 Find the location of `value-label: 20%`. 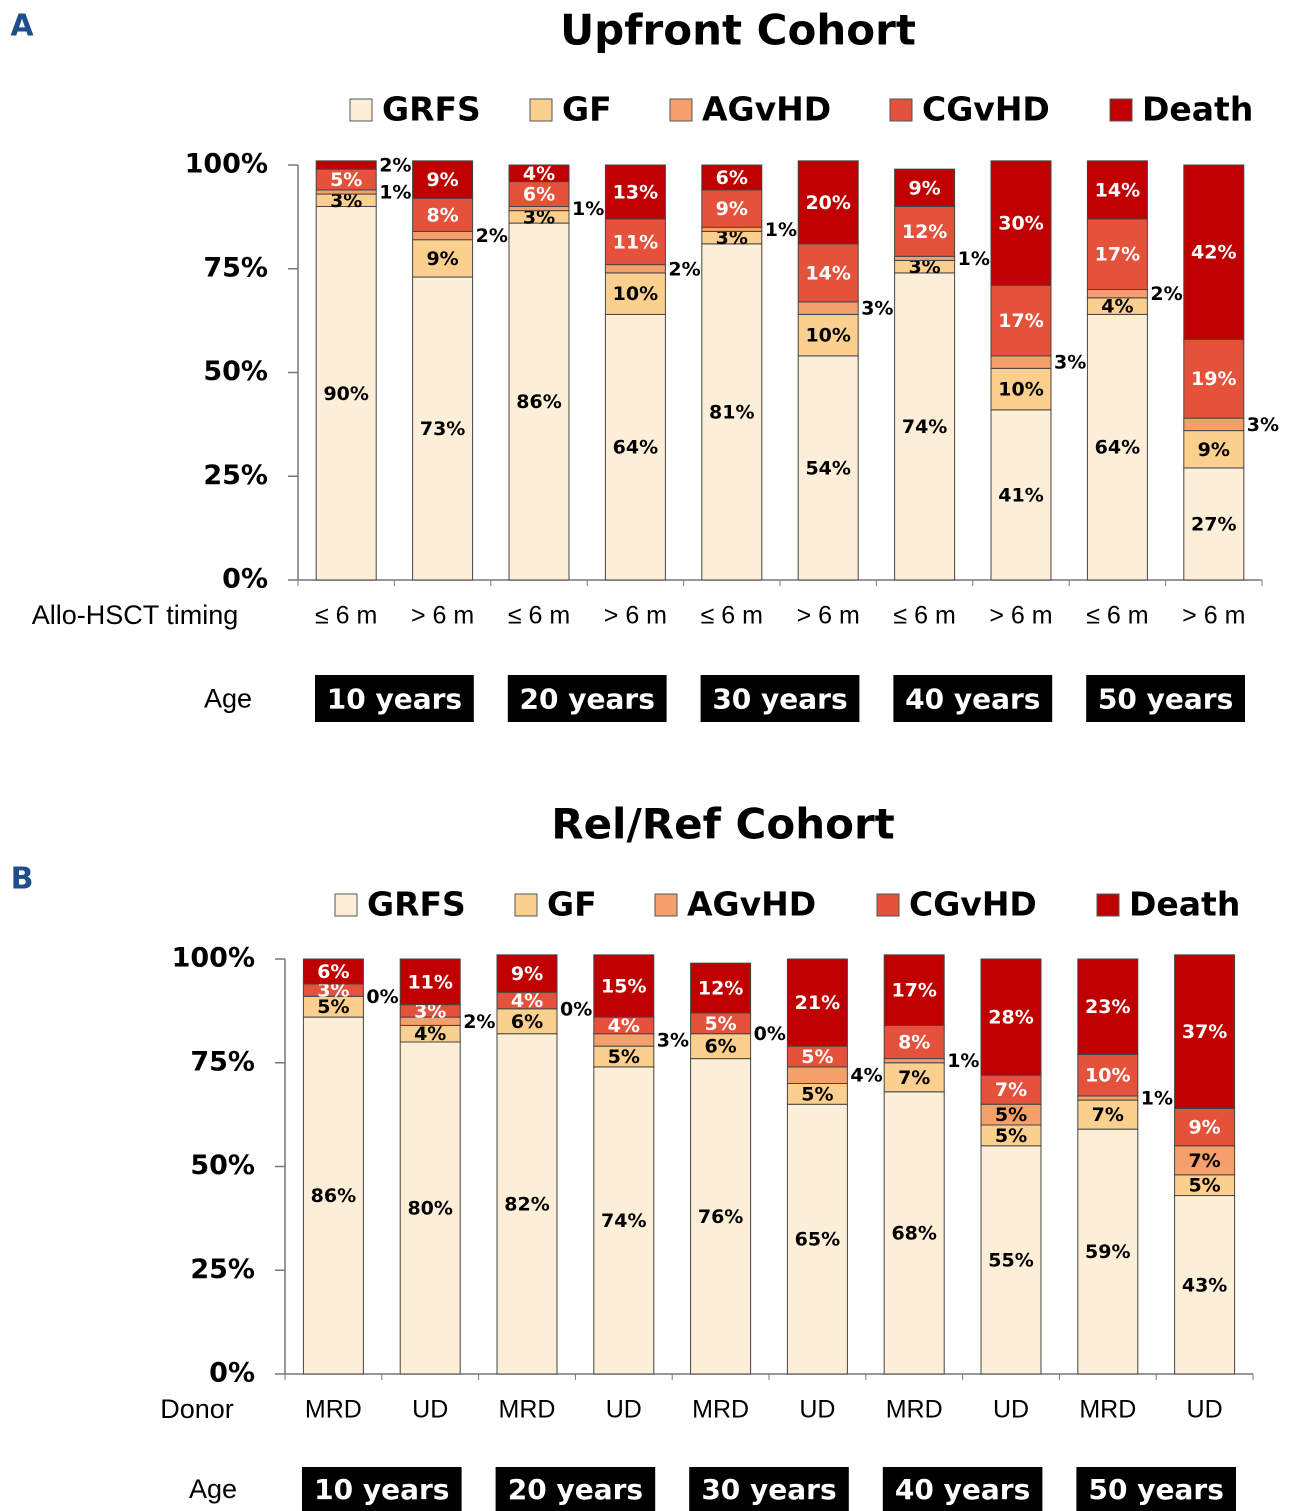

value-label: 20% is located at coordinates (827, 203).